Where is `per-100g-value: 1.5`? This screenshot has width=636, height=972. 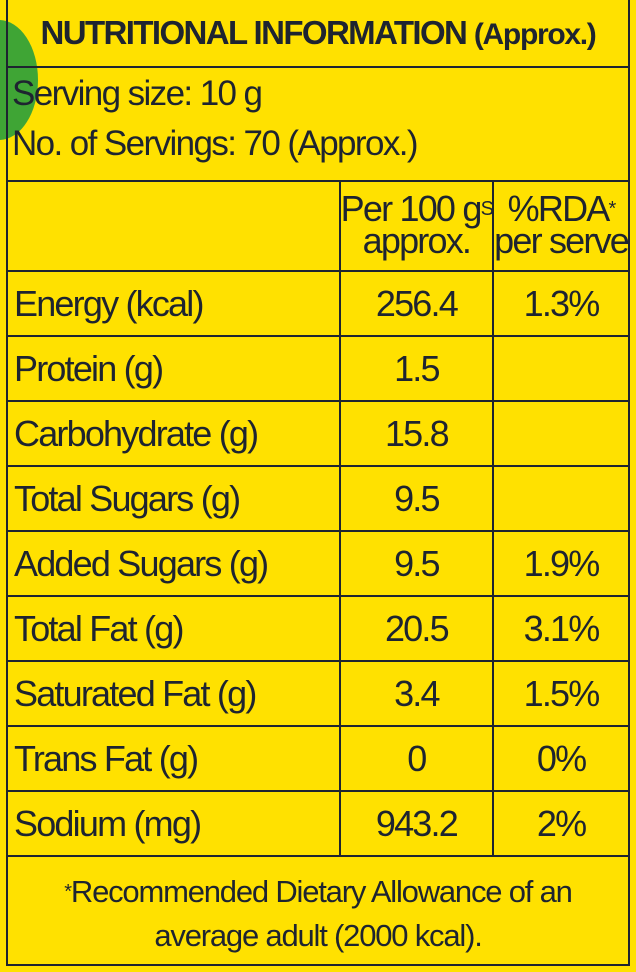
per-100g-value: 1.5 is located at coordinates (416, 368).